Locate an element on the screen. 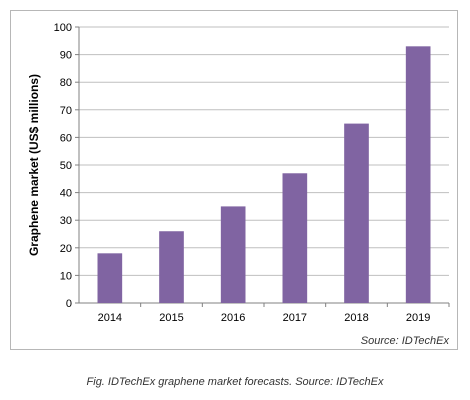 The width and height of the screenshot is (470, 400). bar-2017 is located at coordinates (295, 238).